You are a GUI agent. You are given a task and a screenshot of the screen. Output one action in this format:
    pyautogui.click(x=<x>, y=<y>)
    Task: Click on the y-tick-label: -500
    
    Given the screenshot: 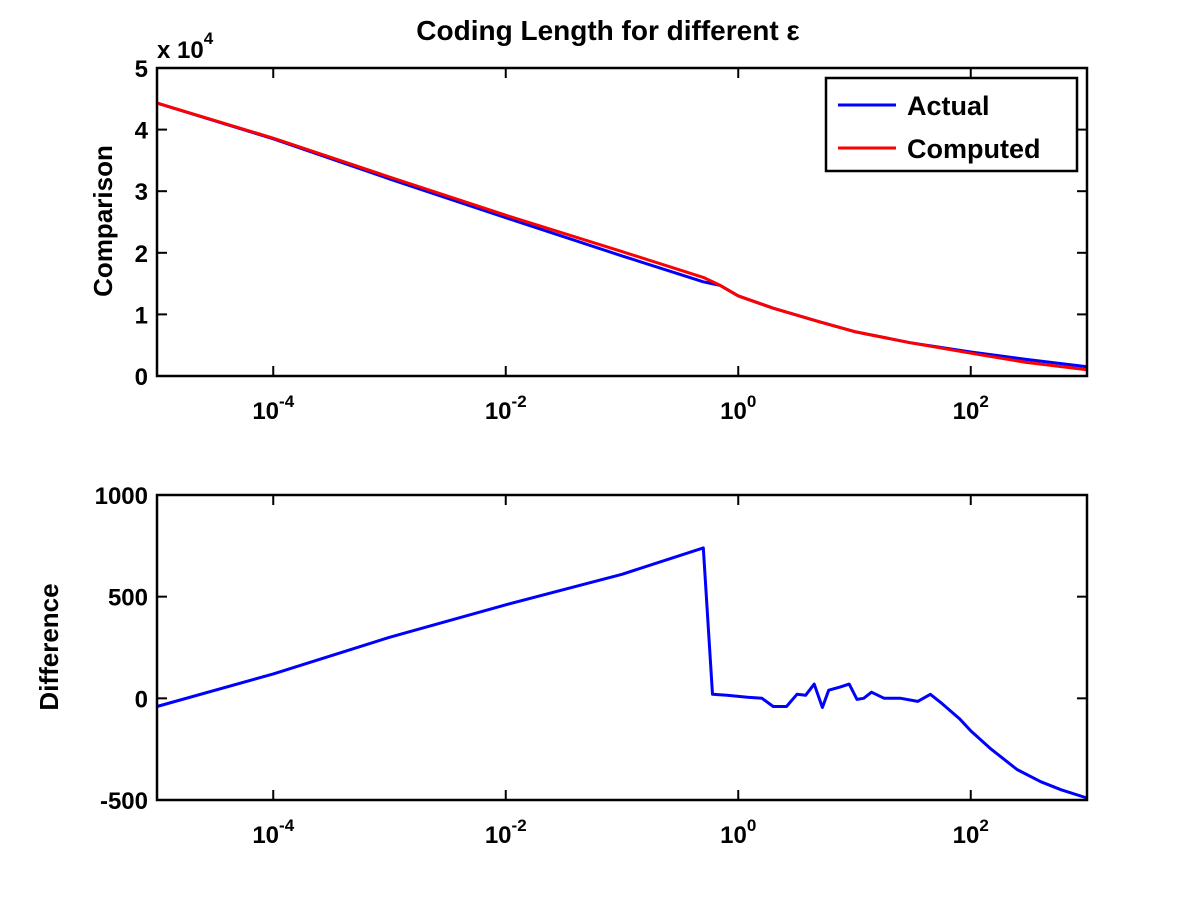 What is the action you would take?
    pyautogui.click(x=124, y=801)
    